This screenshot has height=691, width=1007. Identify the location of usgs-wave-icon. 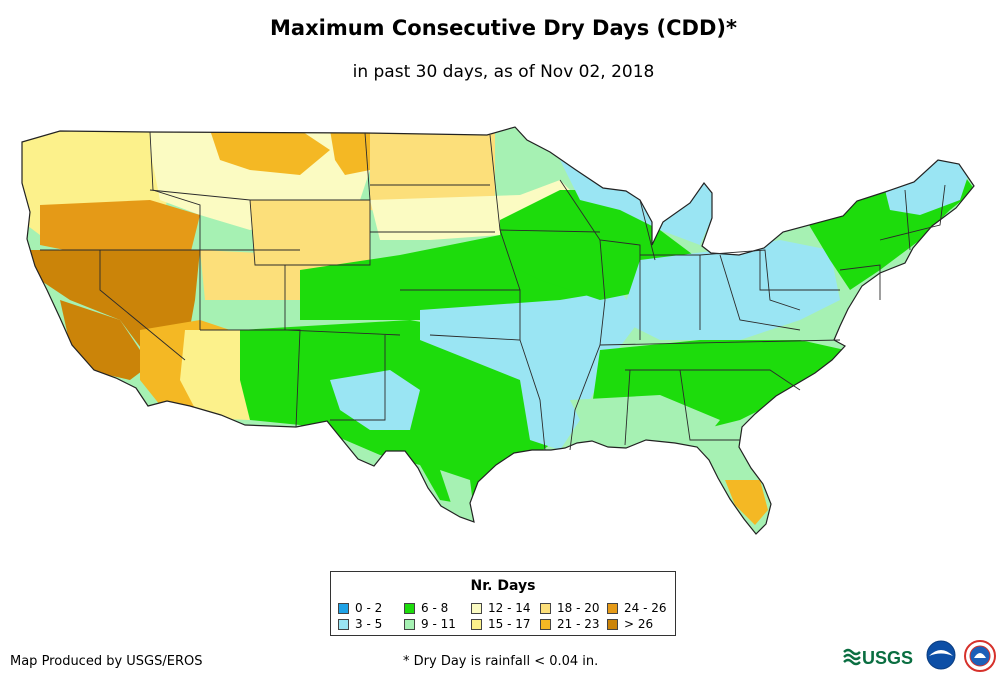
(852, 657).